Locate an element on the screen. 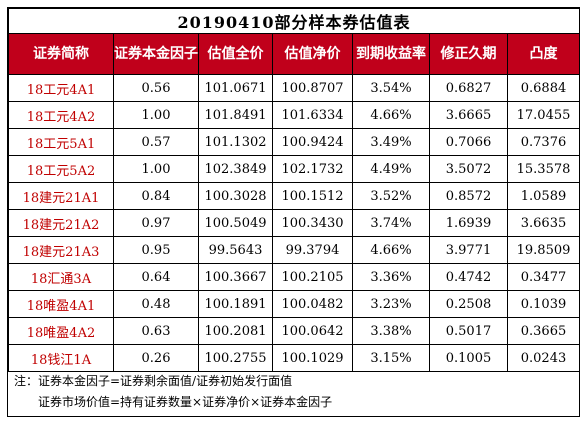 The width and height of the screenshot is (586, 427). value-cell: 100.3028 is located at coordinates (235, 196).